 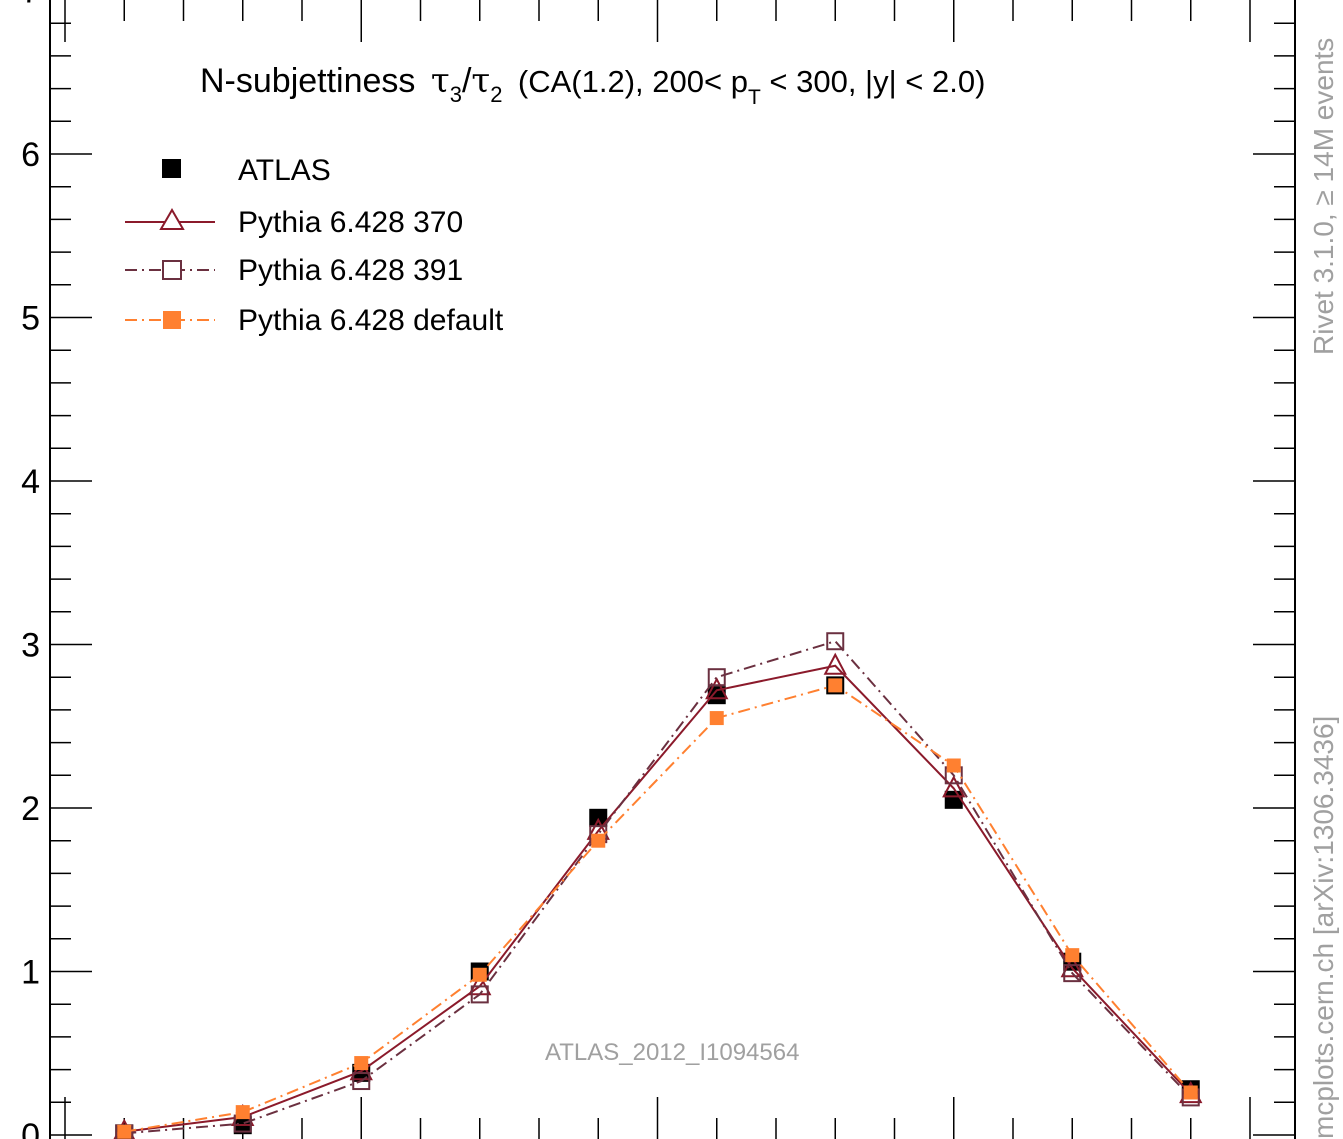 I want to click on legend-label-370: Pythia 6.428 370, so click(x=350, y=222).